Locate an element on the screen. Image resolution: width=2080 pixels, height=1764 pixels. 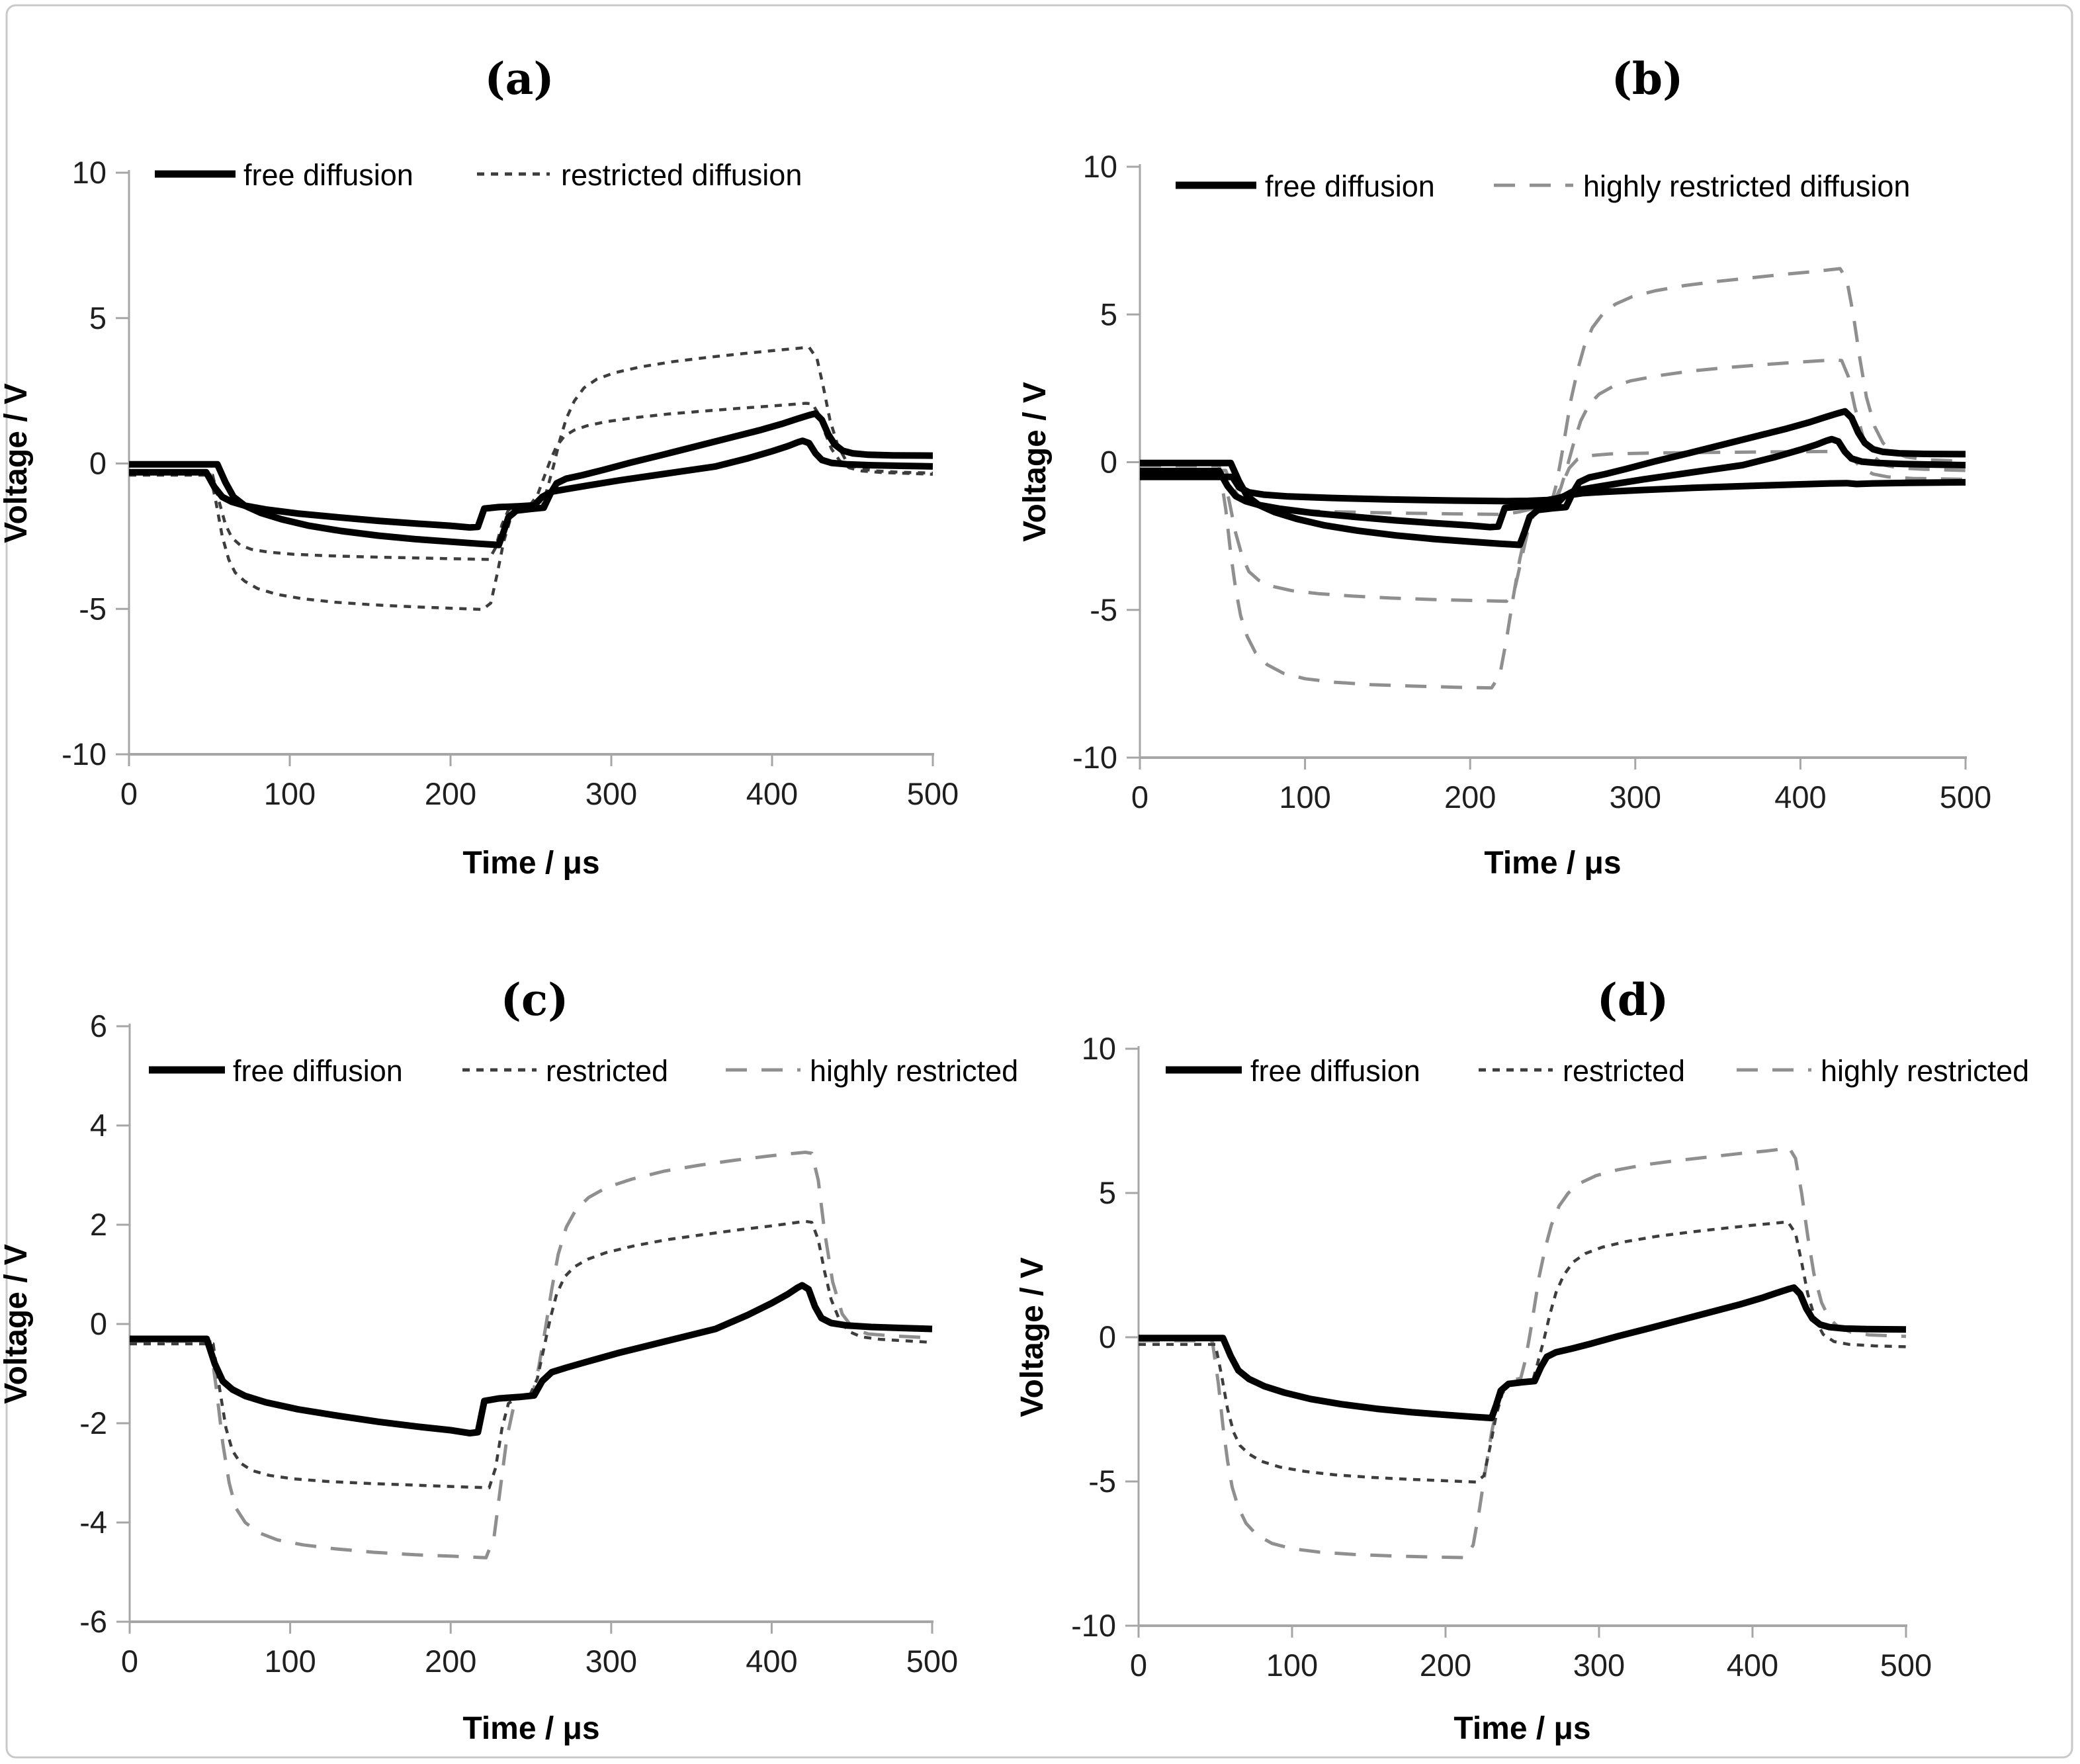
series-restricted-diffusion-low-amplitude is located at coordinates (531, 481).